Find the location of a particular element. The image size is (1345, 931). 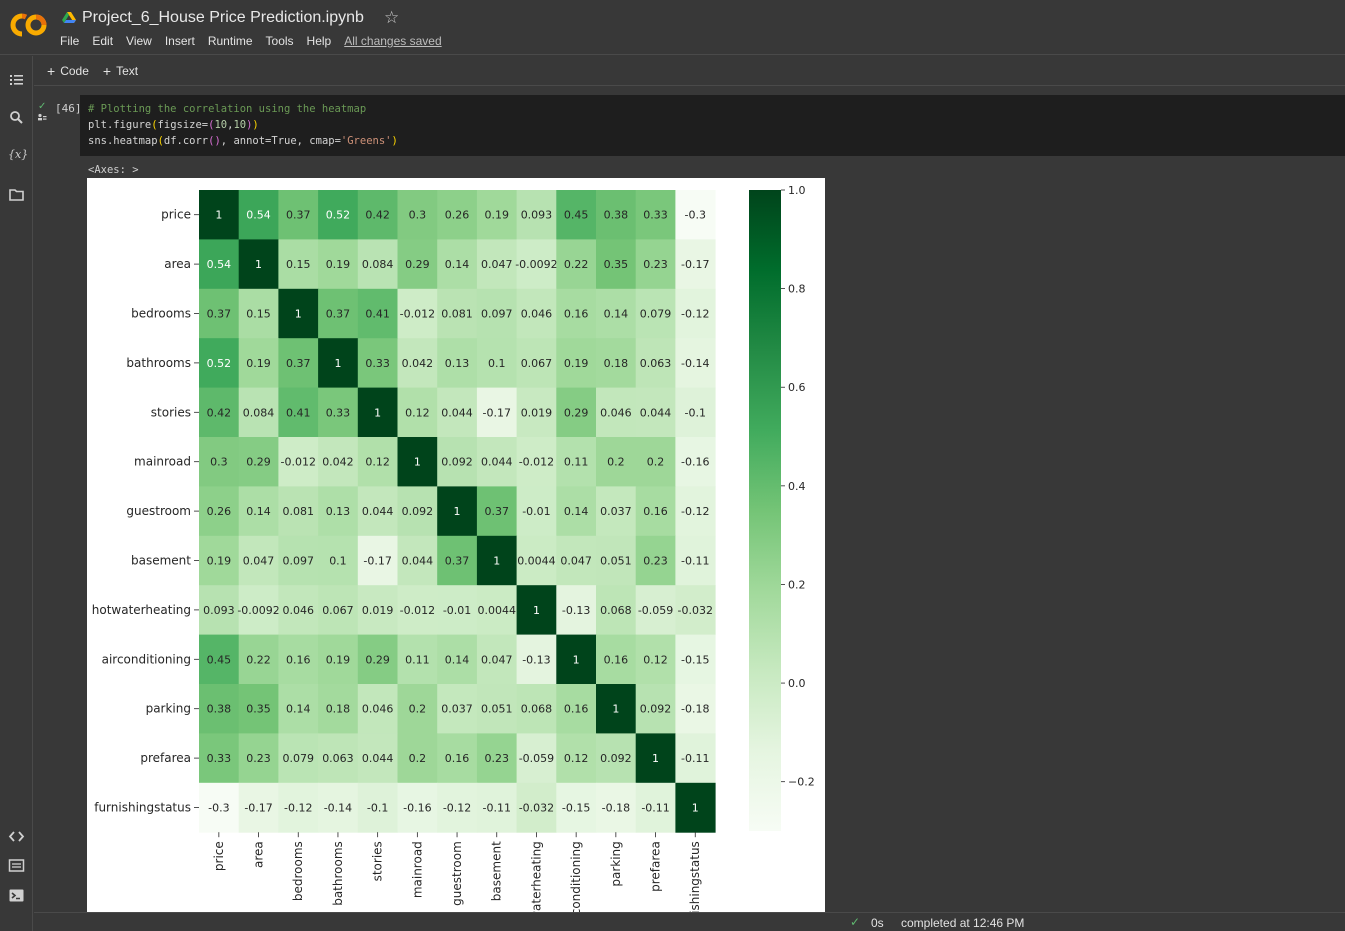

save-status-link: All changes saved is located at coordinates (393, 41).